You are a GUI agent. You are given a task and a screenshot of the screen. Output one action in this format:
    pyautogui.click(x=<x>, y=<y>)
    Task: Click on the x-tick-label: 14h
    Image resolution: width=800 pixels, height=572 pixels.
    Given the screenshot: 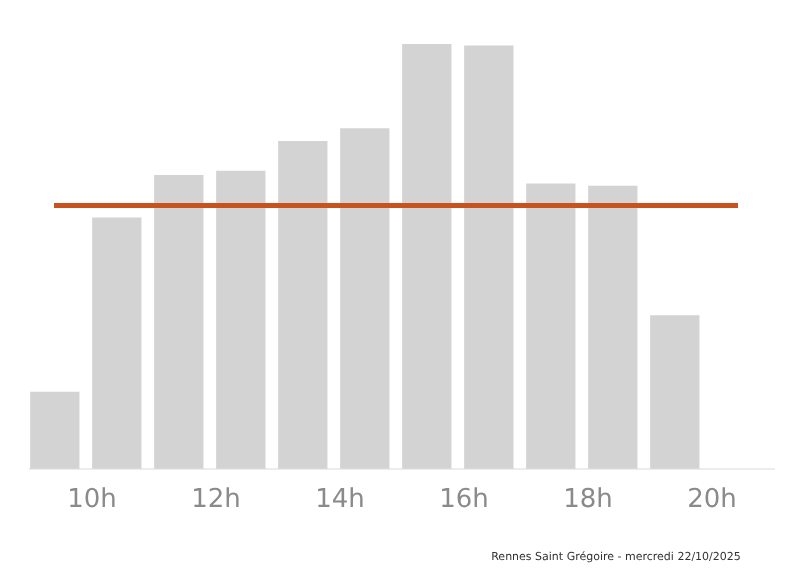 What is the action you would take?
    pyautogui.click(x=340, y=500)
    